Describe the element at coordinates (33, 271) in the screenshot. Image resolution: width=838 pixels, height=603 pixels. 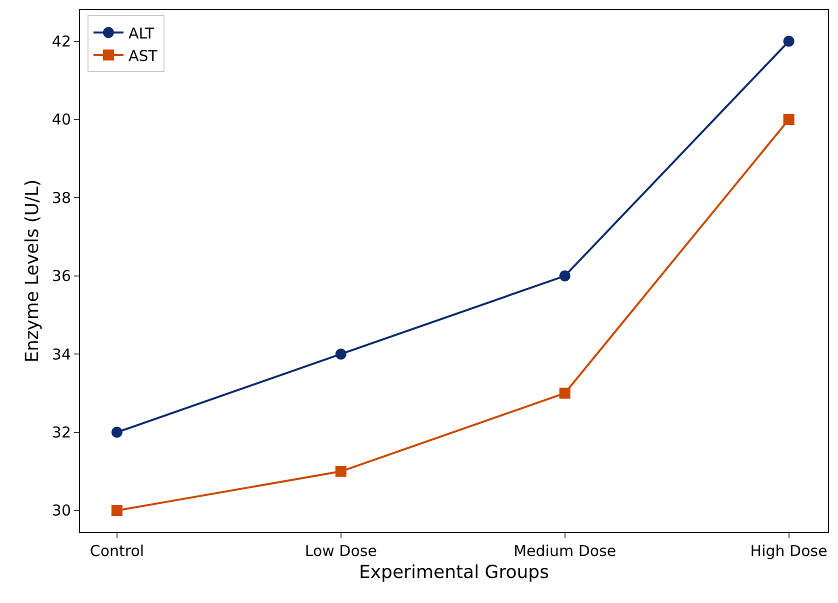
I see `y-axis-title: Enzyme Levels (U/L)` at that location.